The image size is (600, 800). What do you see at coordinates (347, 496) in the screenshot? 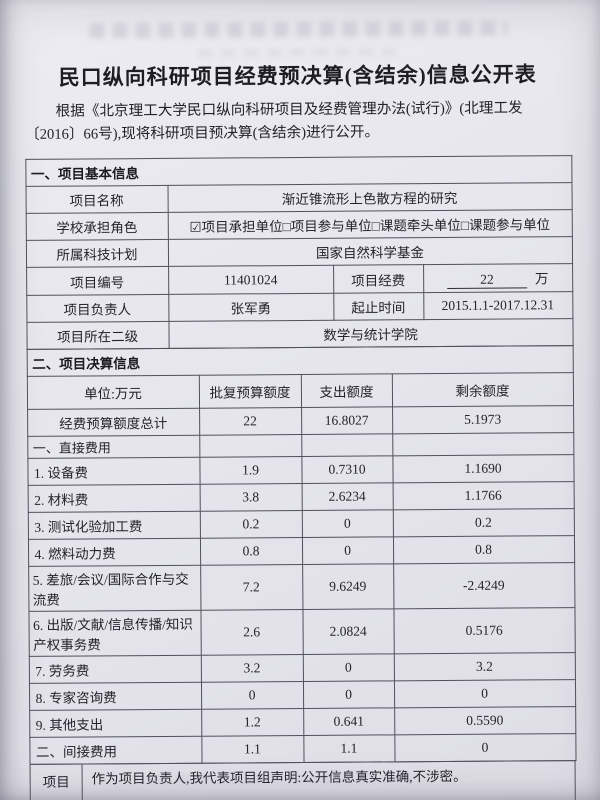
I see `spent-value: 2.6234` at bounding box center [347, 496].